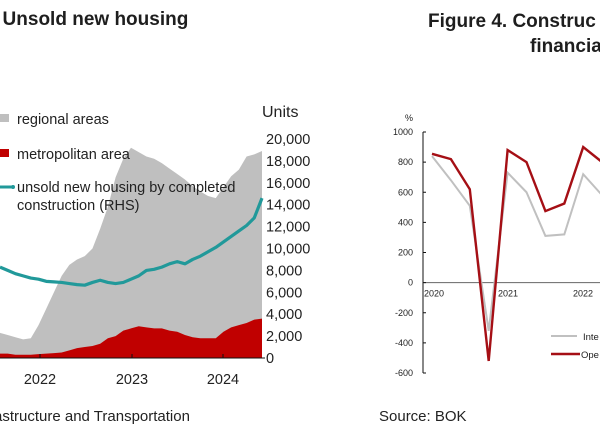 The image size is (600, 433). I want to click on x-tick-label: 2023, so click(132, 380).